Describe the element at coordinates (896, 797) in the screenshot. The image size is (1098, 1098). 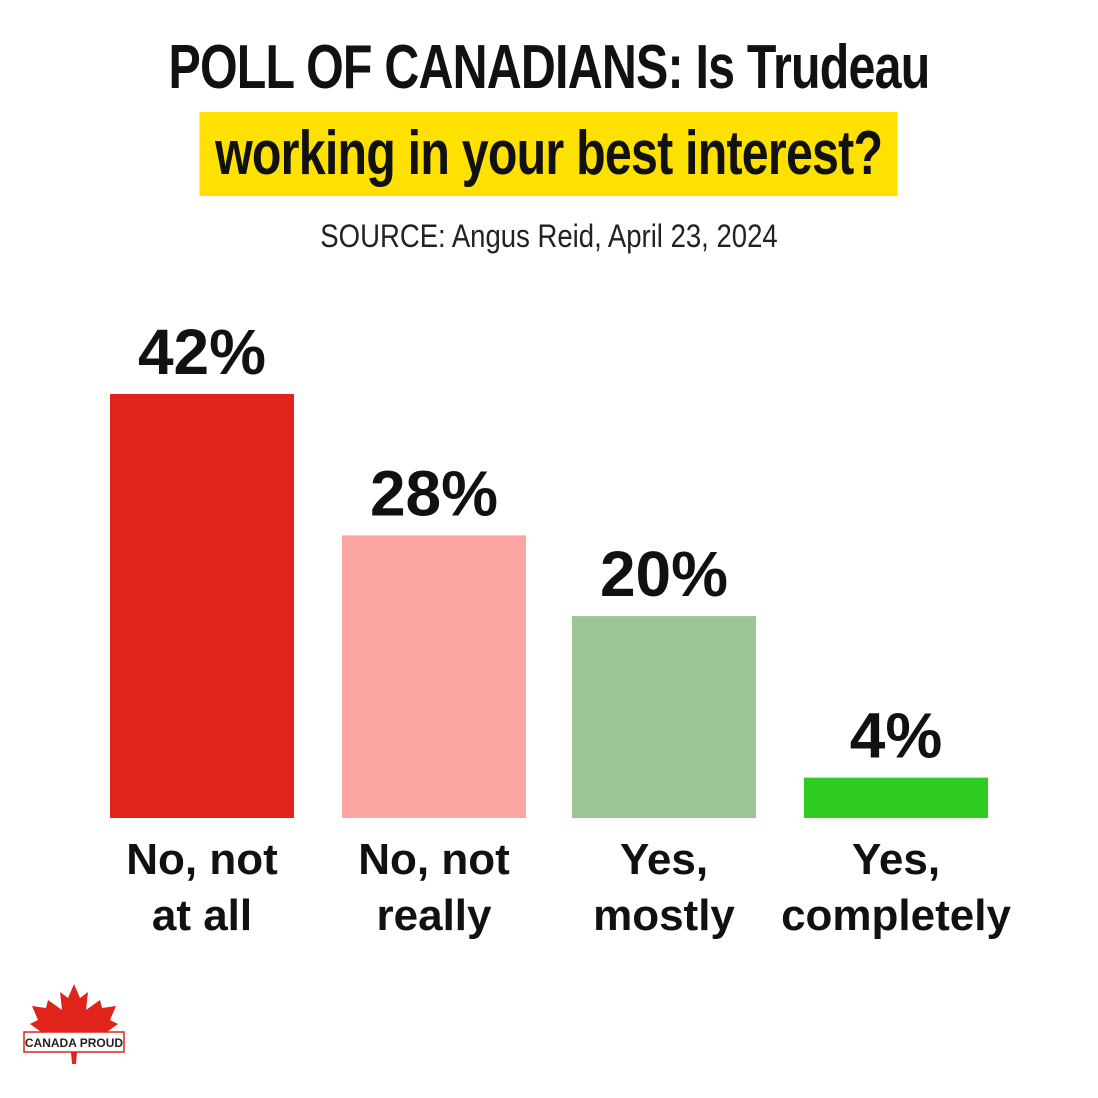
I see `bar-yes-completely` at that location.